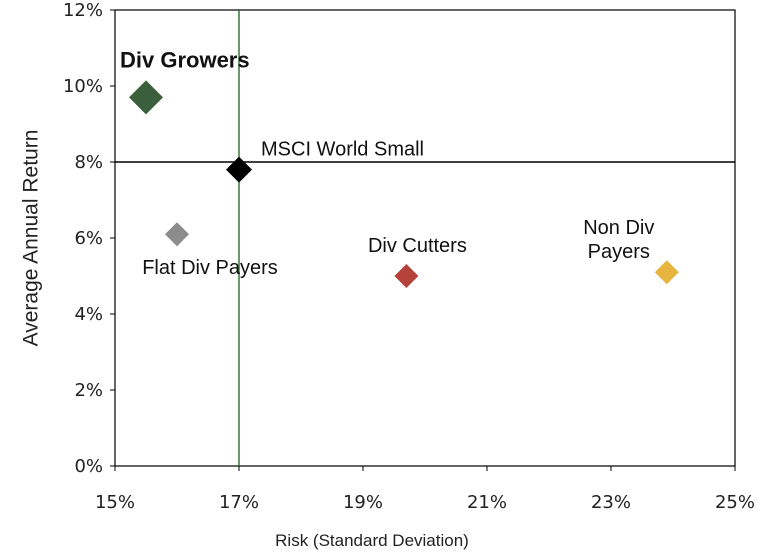 Image resolution: width=758 pixels, height=556 pixels. Describe the element at coordinates (487, 502) in the screenshot. I see `x-tick-label: 21%` at that location.